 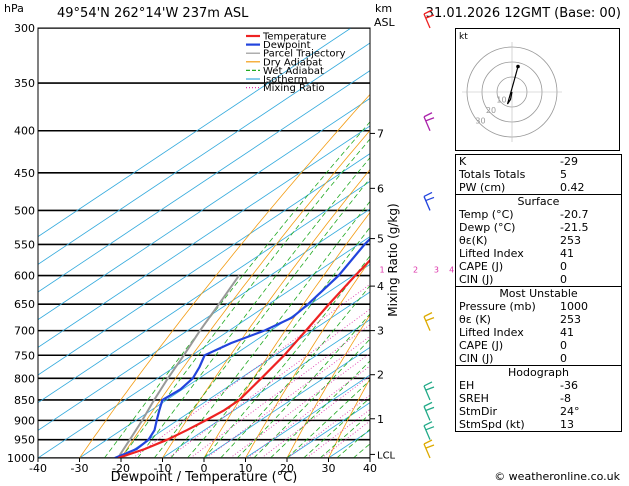 What do you see at coordinates (513, 266) in the screenshot?
I see `surface-row: CAPE (J) 0` at bounding box center [513, 266].